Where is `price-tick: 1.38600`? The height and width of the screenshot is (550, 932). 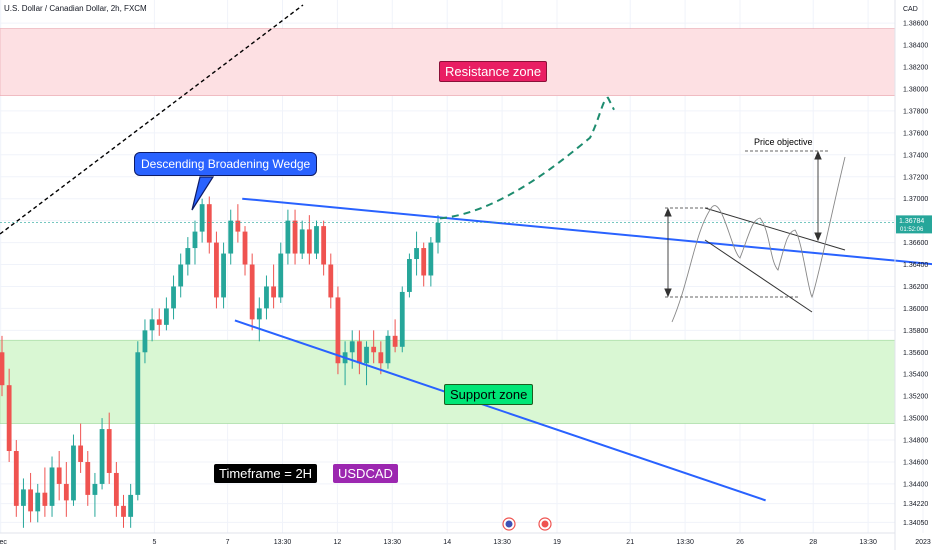 price-tick: 1.38600 is located at coordinates (915, 24).